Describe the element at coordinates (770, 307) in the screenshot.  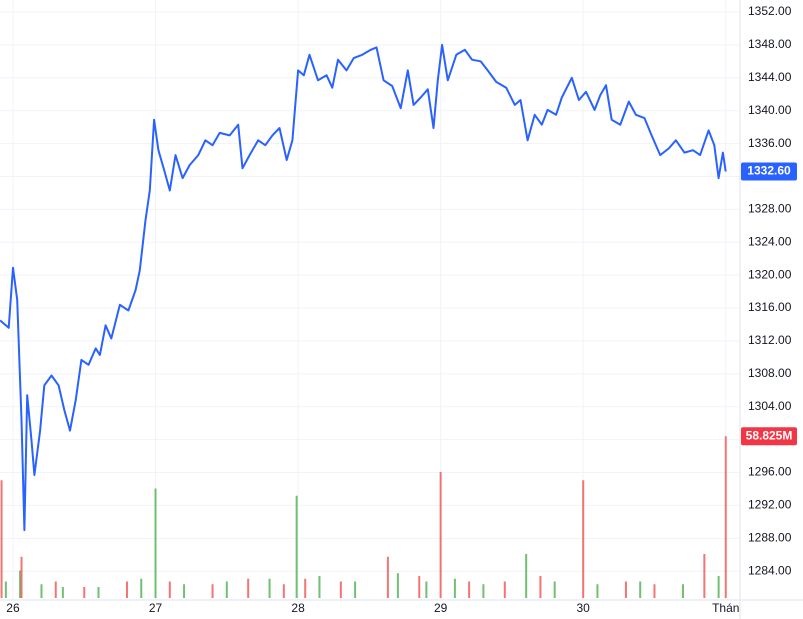
I see `y-tick-label: 1316.00` at that location.